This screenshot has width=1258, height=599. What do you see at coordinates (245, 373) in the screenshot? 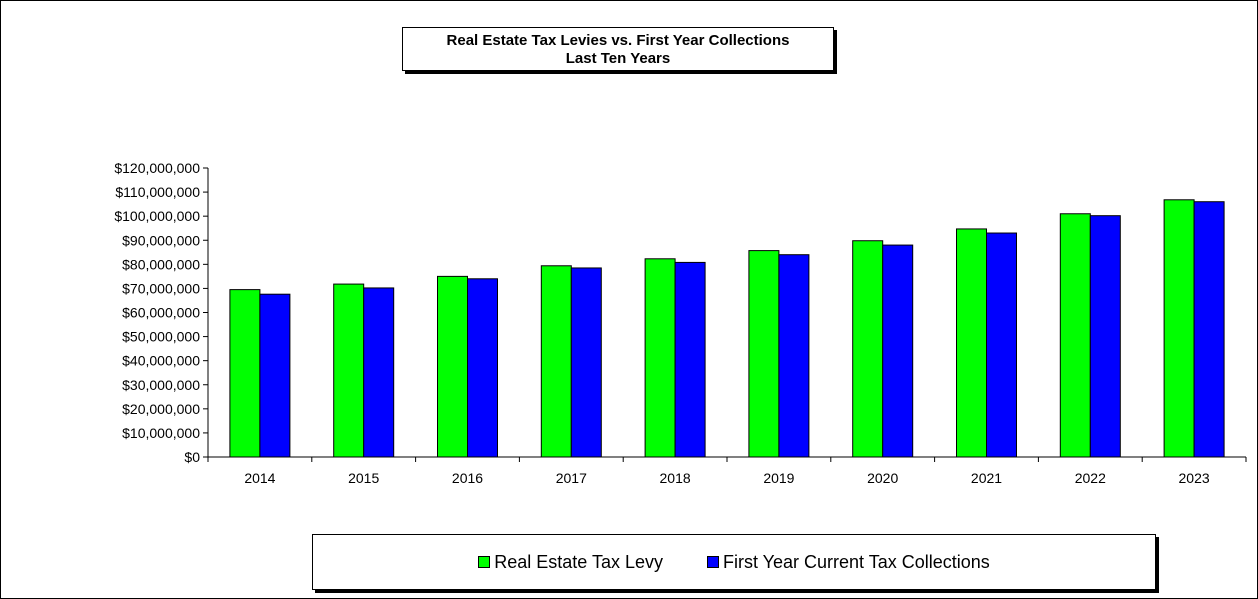
I see `bar-levy-2014` at bounding box center [245, 373].